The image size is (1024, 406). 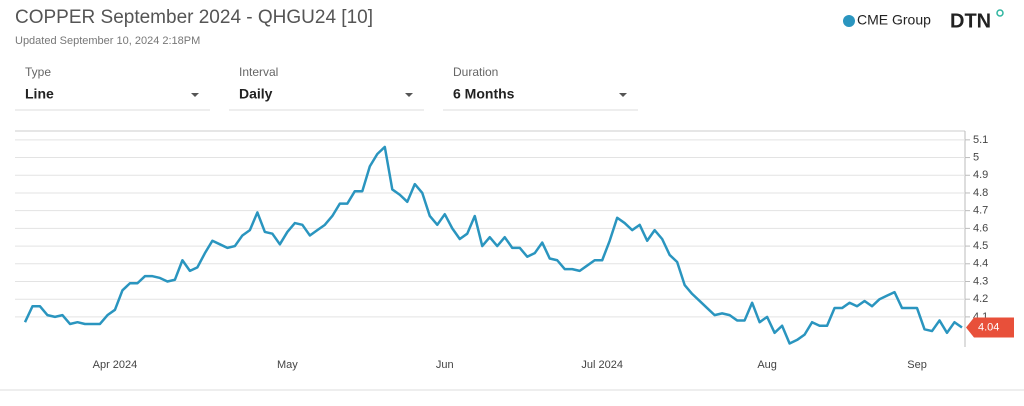 What do you see at coordinates (602, 365) in the screenshot?
I see `x-tick-label: Jul 2024` at bounding box center [602, 365].